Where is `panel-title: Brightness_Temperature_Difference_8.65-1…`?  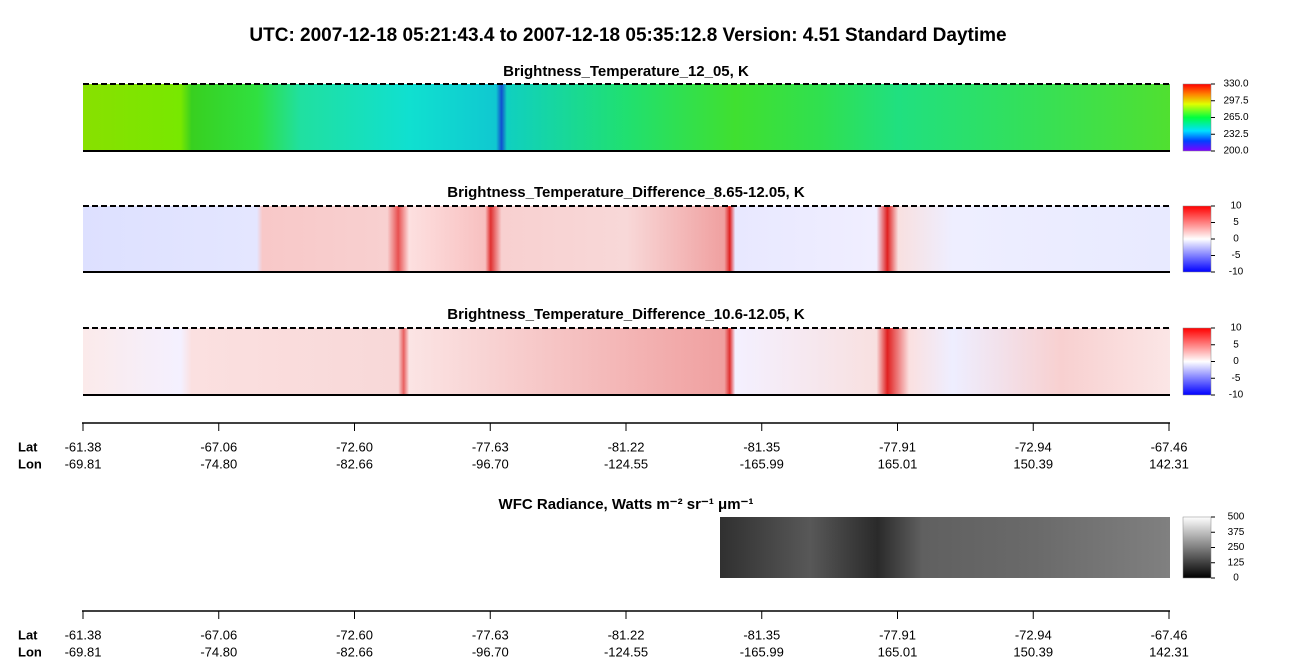 panel-title: Brightness_Temperature_Difference_8.65-1… is located at coordinates (626, 192).